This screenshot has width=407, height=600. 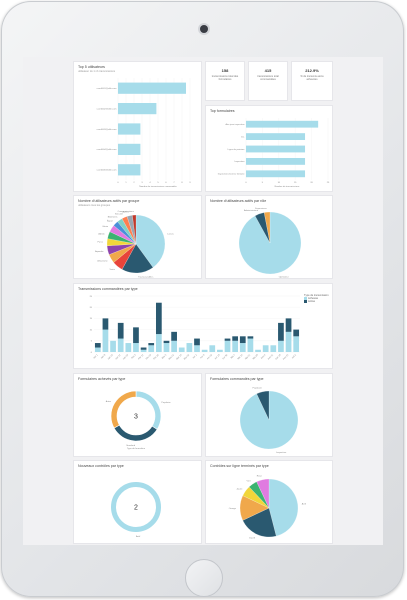 I want to click on slice-label: Populaire, so click(x=258, y=388).